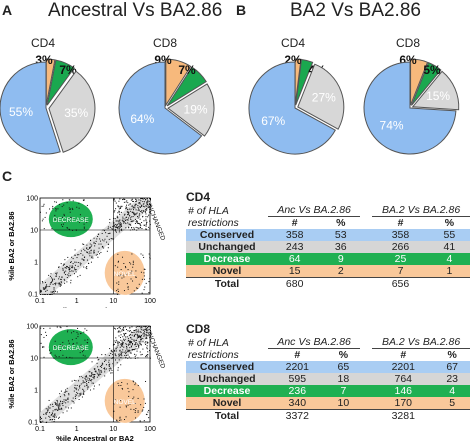 The height and width of the screenshot is (443, 474). What do you see at coordinates (297, 415) in the screenshot?
I see `total-value: 3372` at bounding box center [297, 415].